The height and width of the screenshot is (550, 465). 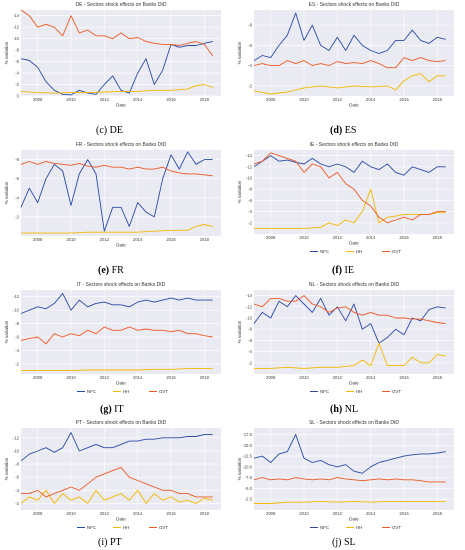 I want to click on y-axis-label-sl: % variation, so click(x=239, y=468).